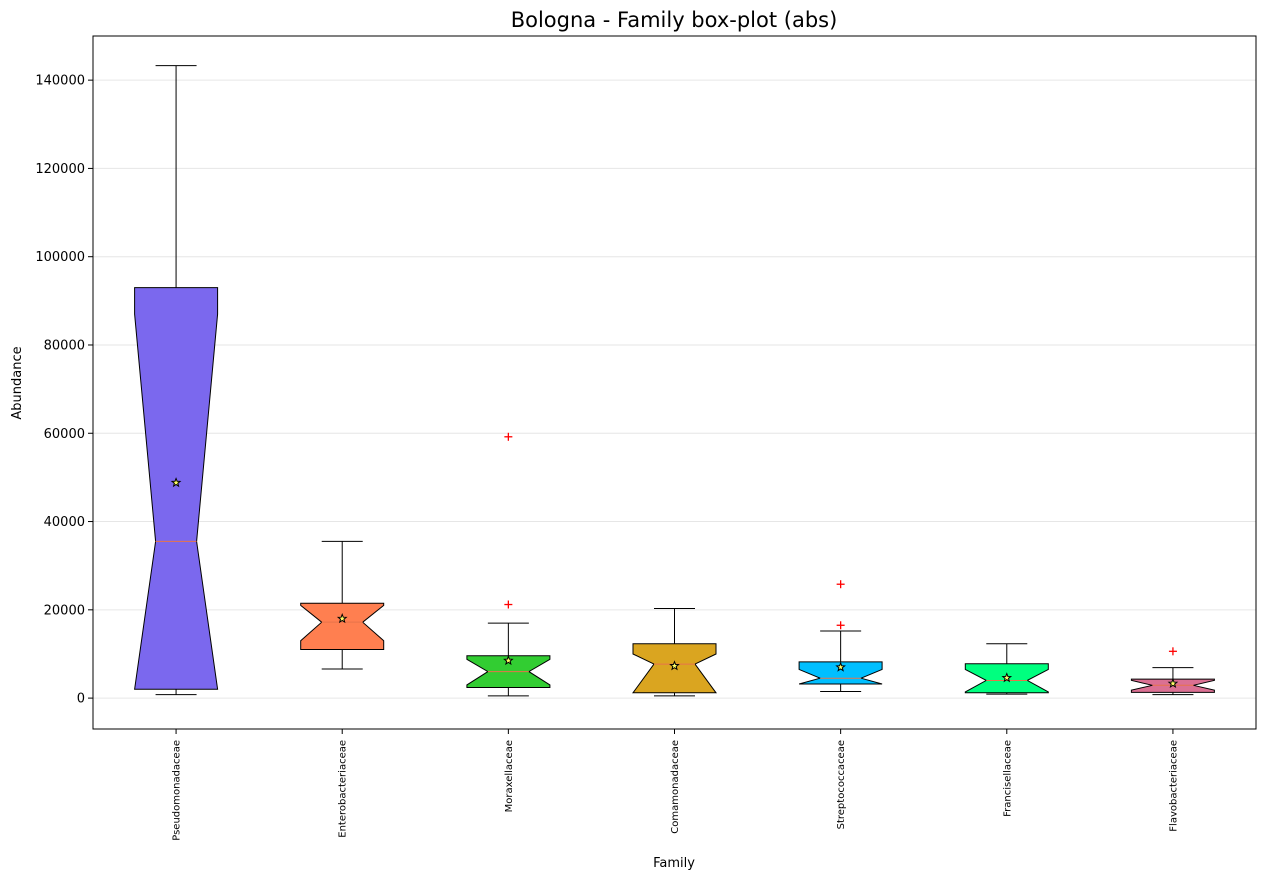  I want to click on box-pseudomonadaceae, so click(176, 380).